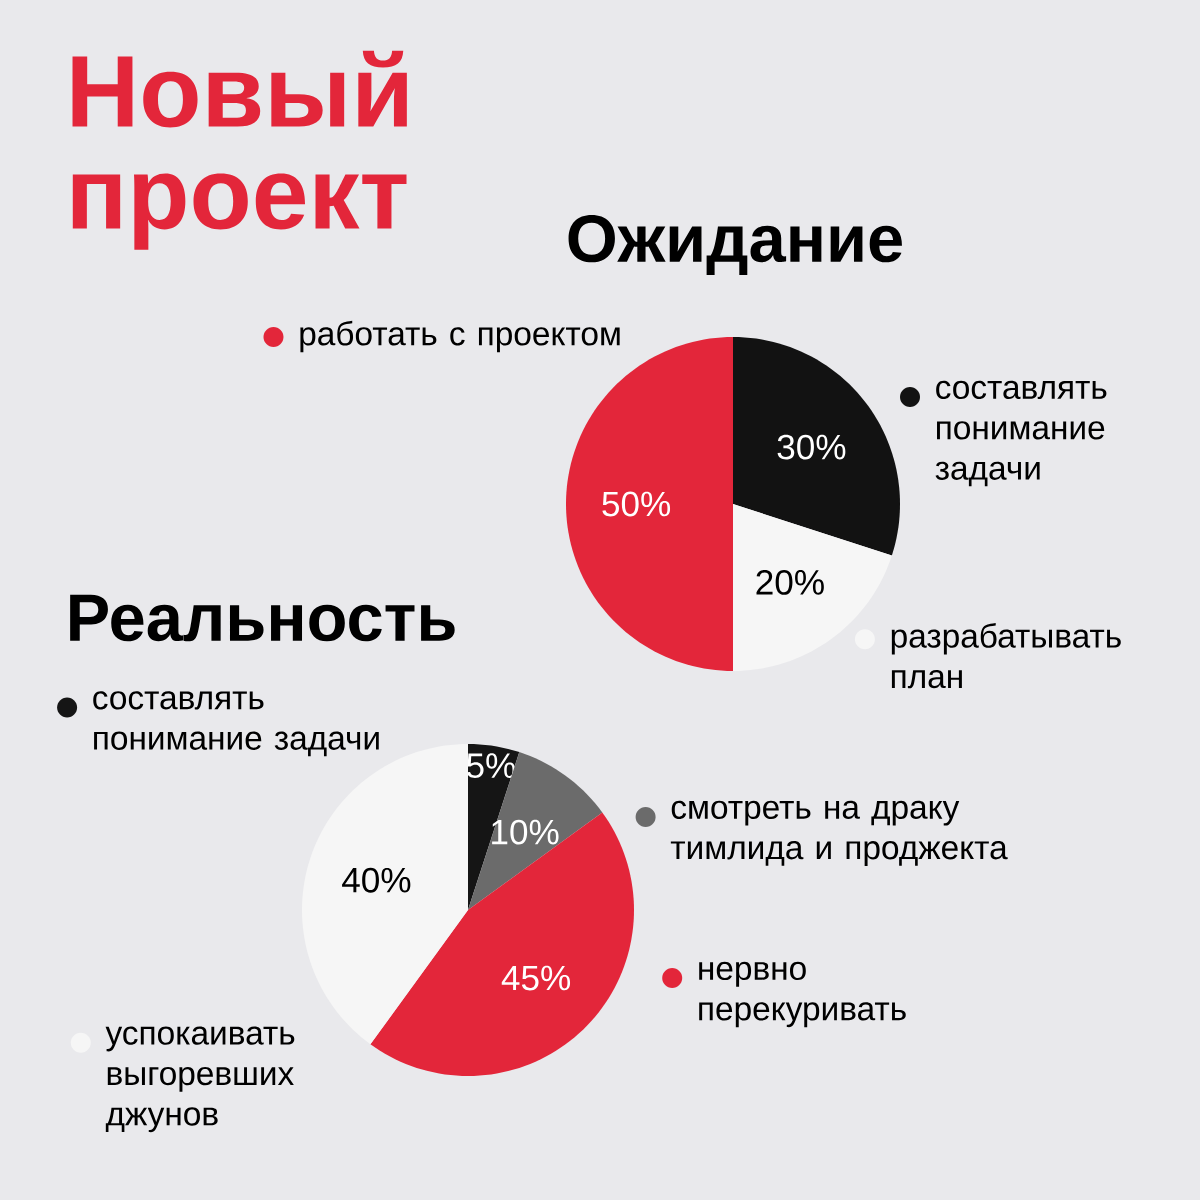 The width and height of the screenshot is (1200, 1200). I want to click on data-label: 40%, so click(376, 880).